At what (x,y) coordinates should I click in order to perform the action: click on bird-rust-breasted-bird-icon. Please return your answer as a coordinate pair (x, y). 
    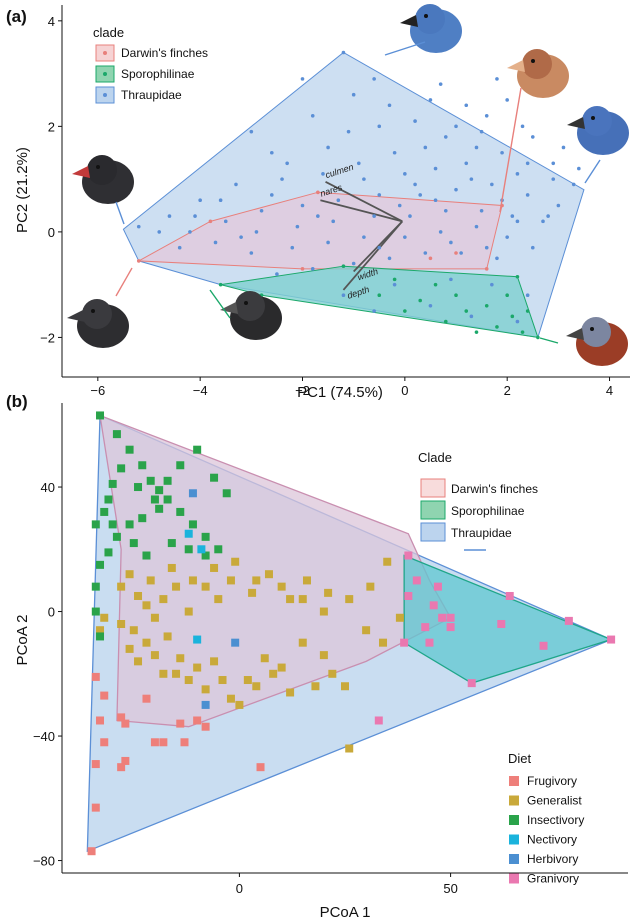
    Looking at the image, I should click on (597, 341).